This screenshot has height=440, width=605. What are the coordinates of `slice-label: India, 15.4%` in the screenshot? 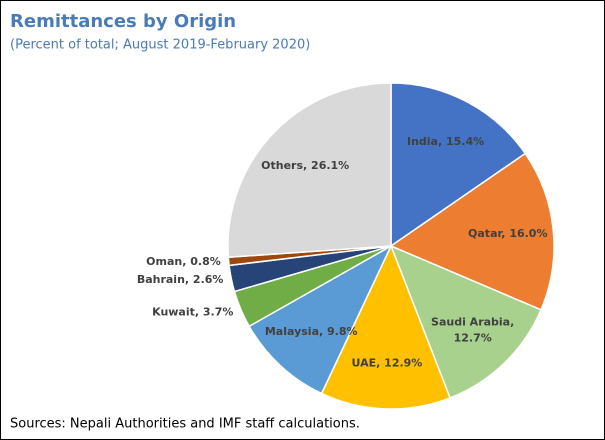 It's located at (445, 141).